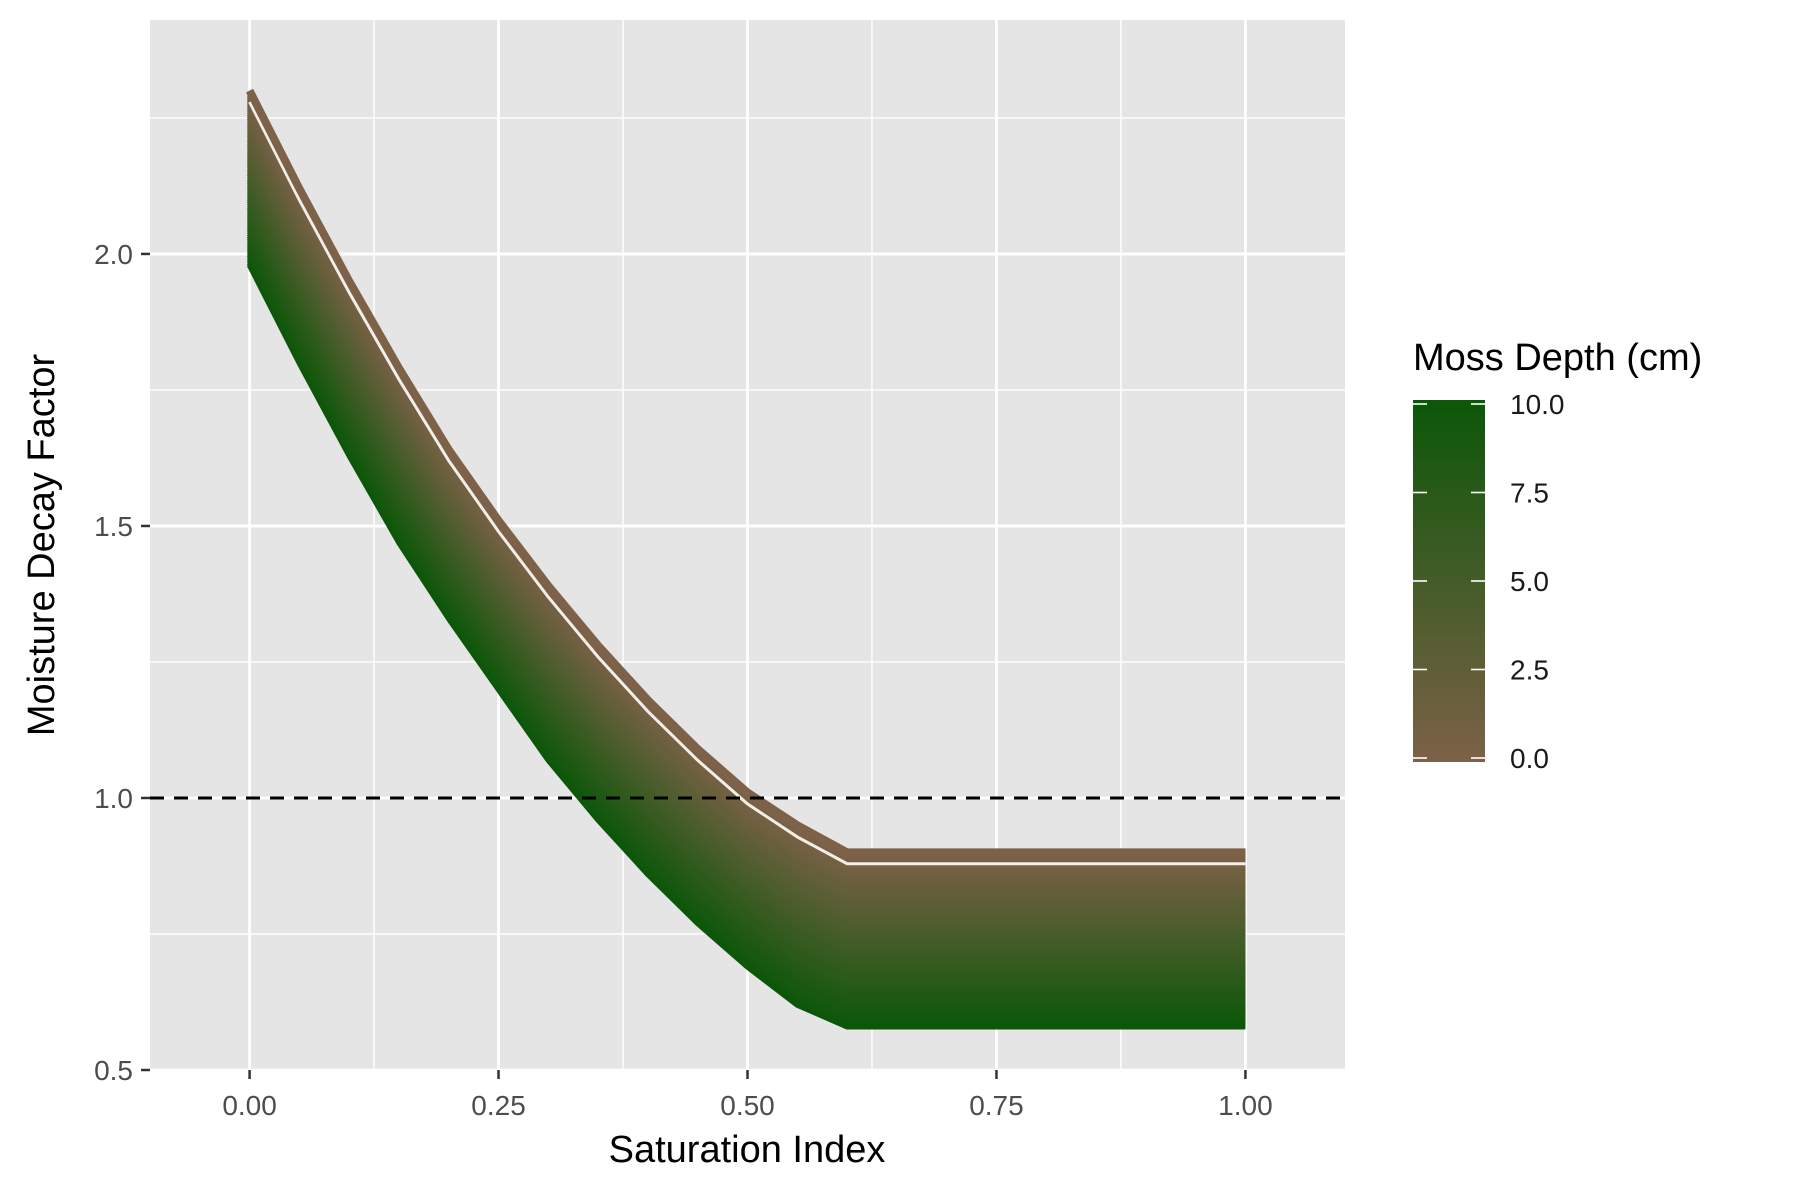  Describe the element at coordinates (113, 662) in the screenshot. I see `y-tick-labels: 0.5 1.0 1.5 2.0` at that location.